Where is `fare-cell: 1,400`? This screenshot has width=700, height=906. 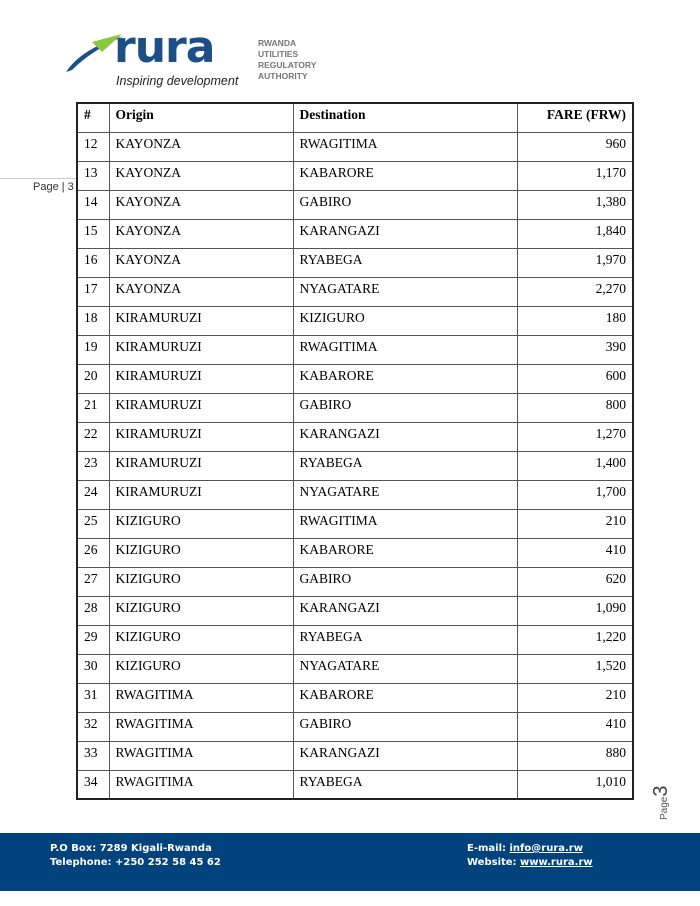
fare-cell: 1,400 is located at coordinates (575, 465).